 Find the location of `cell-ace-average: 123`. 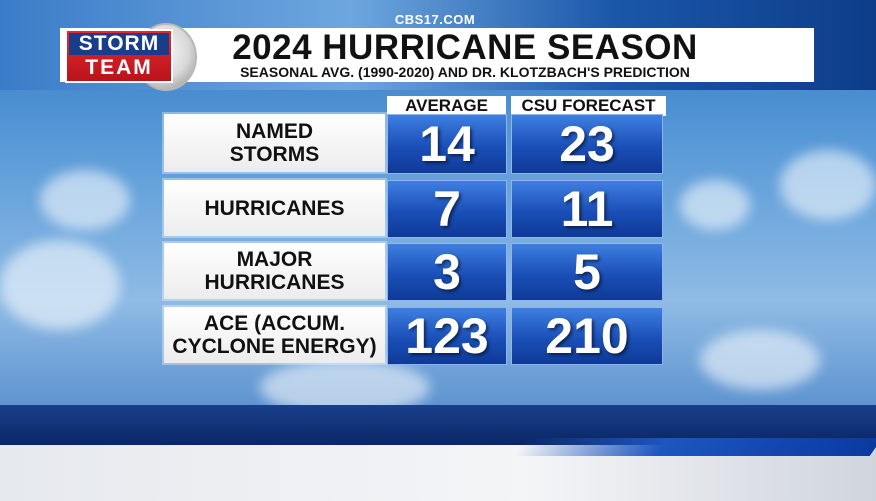

cell-ace-average: 123 is located at coordinates (447, 336).